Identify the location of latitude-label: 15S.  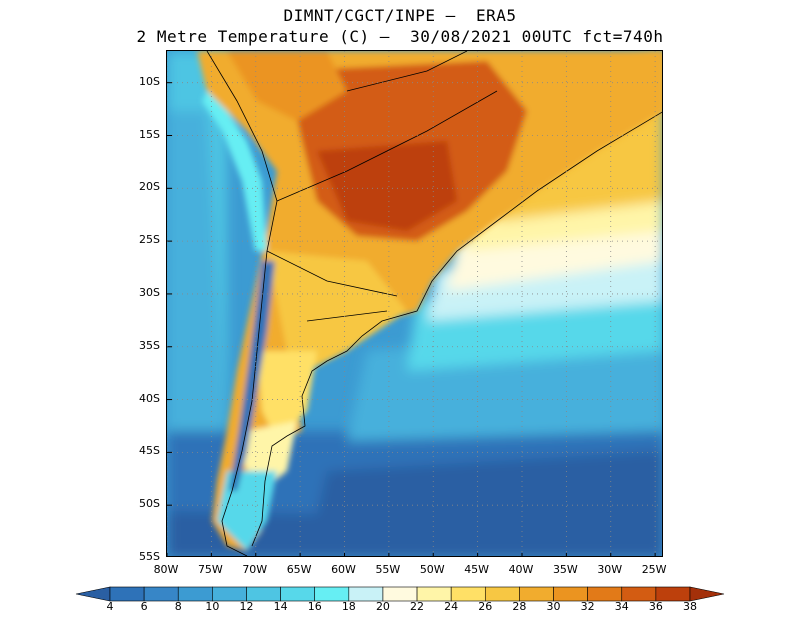
(149, 134).